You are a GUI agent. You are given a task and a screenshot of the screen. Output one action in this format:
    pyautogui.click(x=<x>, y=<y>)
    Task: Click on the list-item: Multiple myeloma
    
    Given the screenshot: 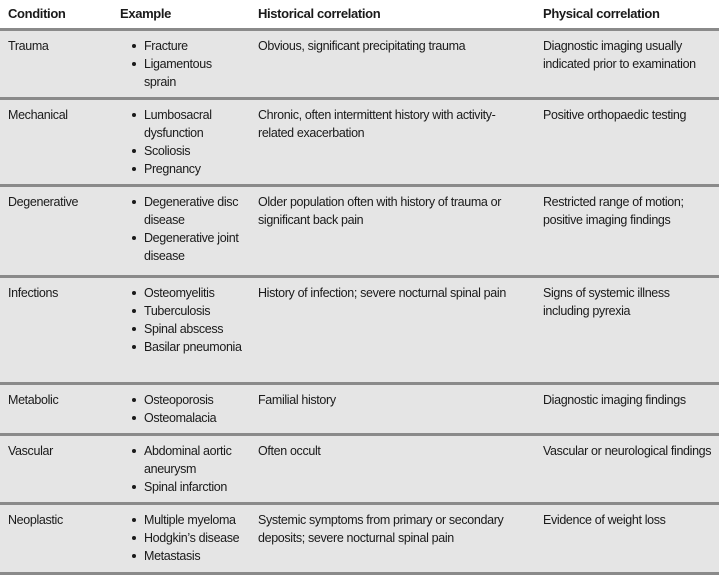 What is the action you would take?
    pyautogui.click(x=189, y=520)
    